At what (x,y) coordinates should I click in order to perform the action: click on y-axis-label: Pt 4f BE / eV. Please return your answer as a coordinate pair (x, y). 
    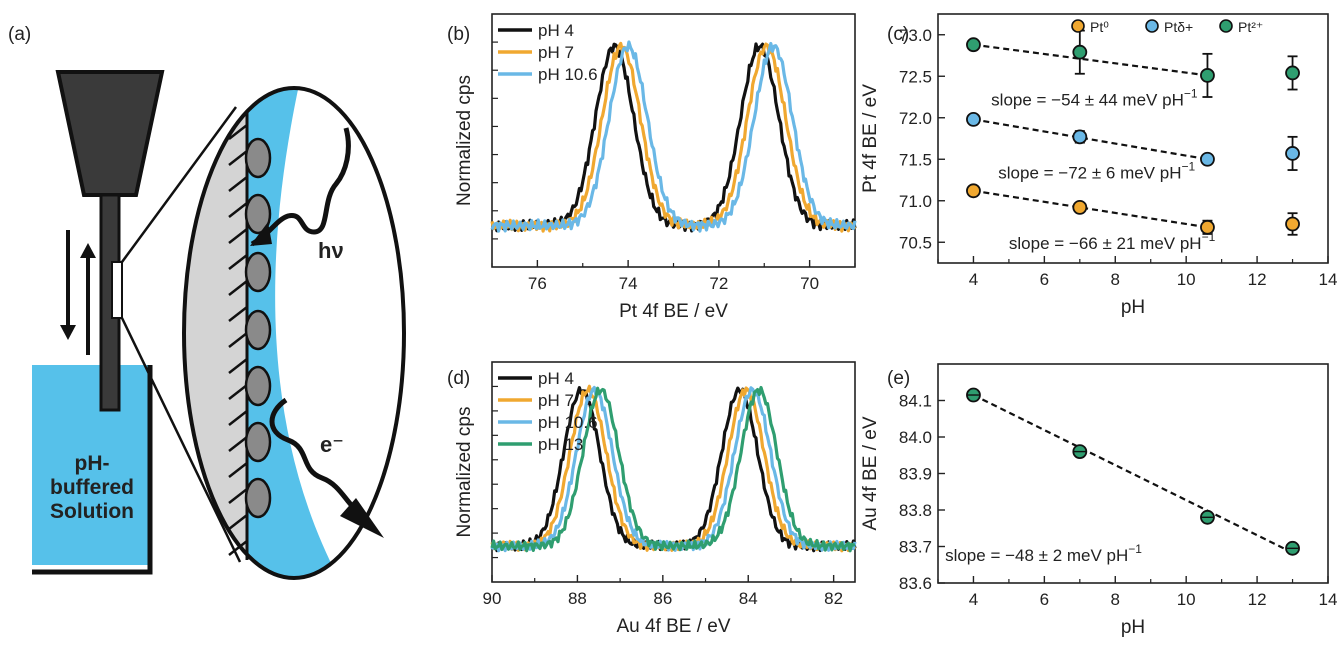
    Looking at the image, I should click on (870, 138).